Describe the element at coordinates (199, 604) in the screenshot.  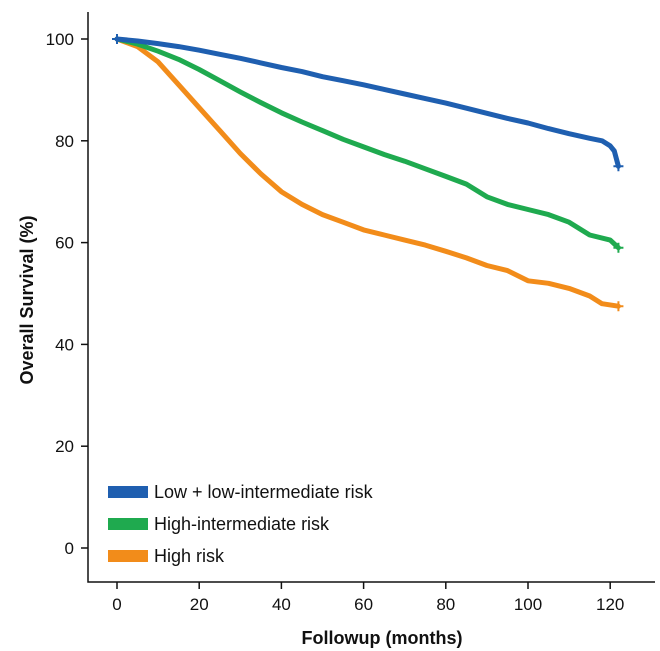
I see `x-tick-label: 20` at that location.